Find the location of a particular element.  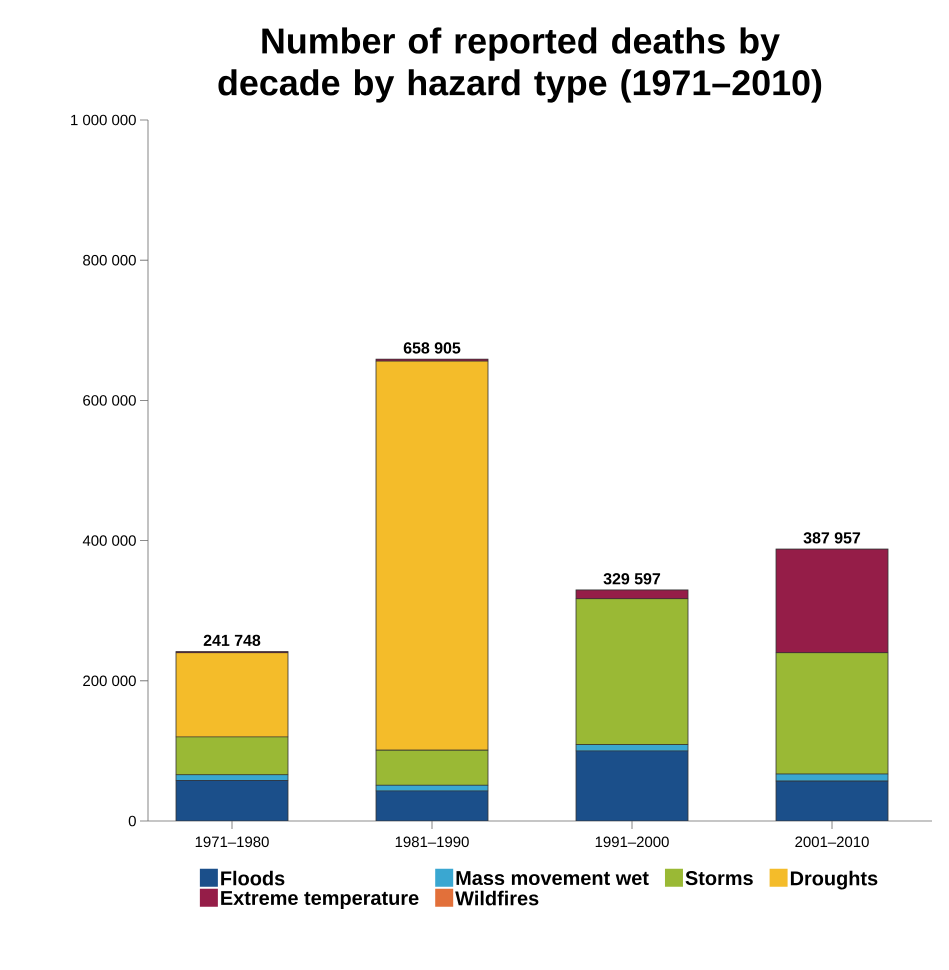

legend-label: Mass movement wet is located at coordinates (552, 878).